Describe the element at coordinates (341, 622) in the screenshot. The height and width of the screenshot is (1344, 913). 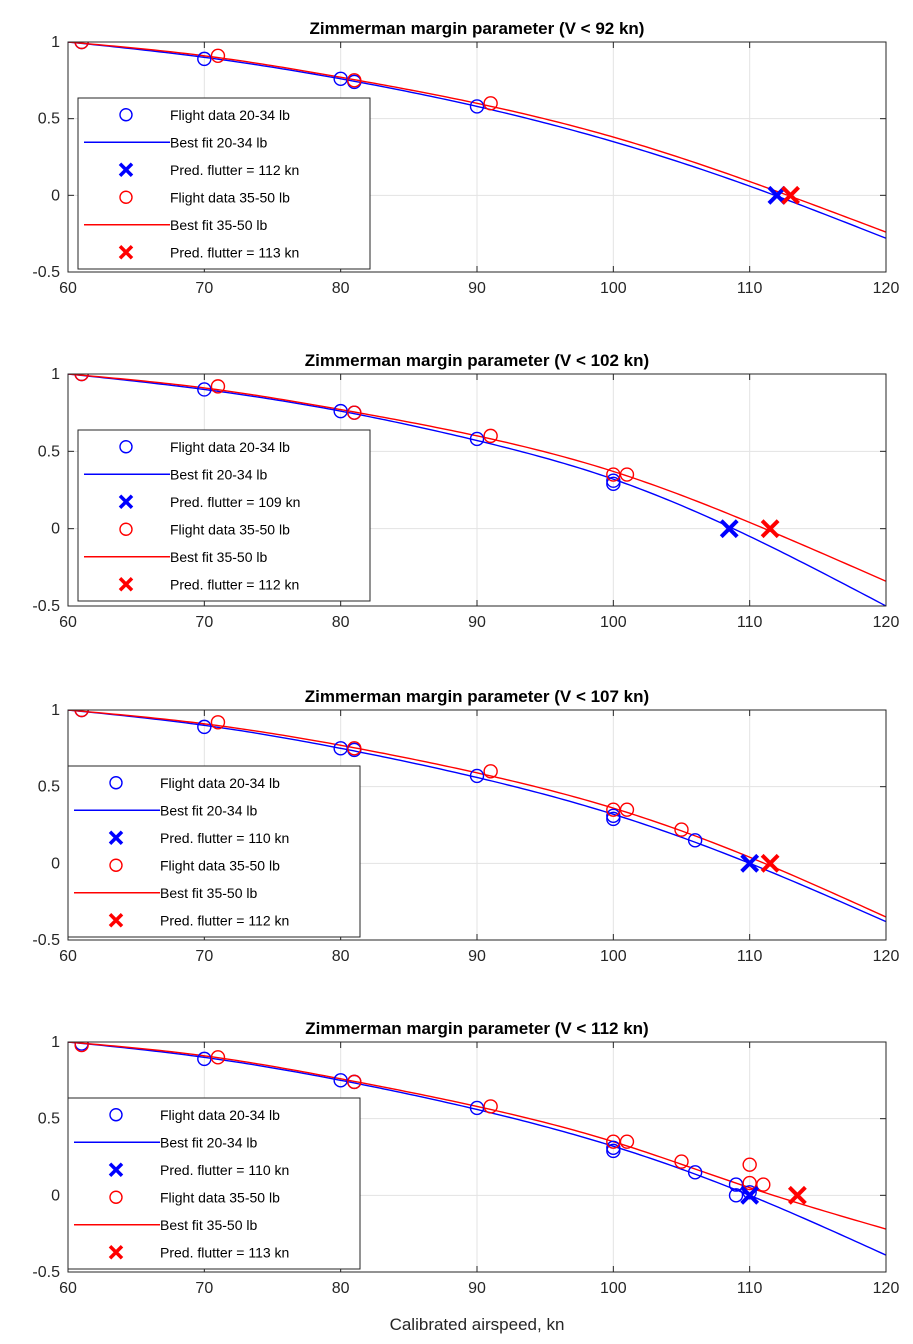
I see `x-tick-label: 80` at that location.